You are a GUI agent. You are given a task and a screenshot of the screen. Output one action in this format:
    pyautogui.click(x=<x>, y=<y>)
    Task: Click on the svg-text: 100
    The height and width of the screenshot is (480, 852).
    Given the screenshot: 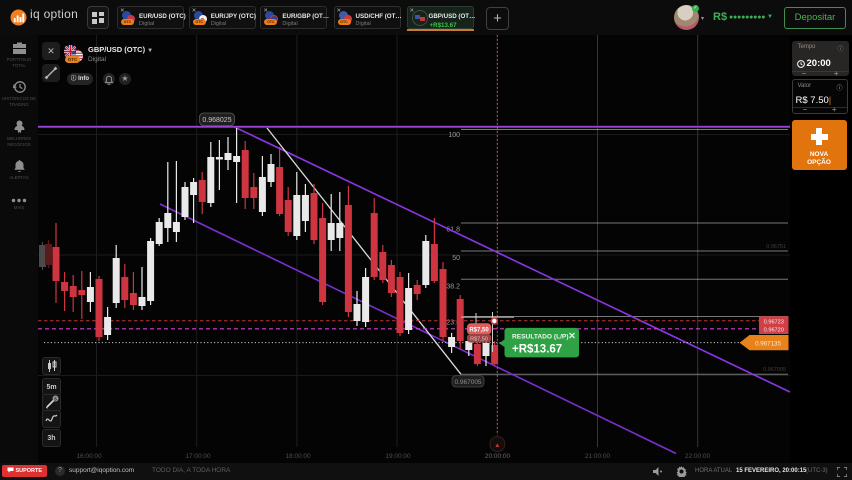 What is the action you would take?
    pyautogui.click(x=454, y=135)
    